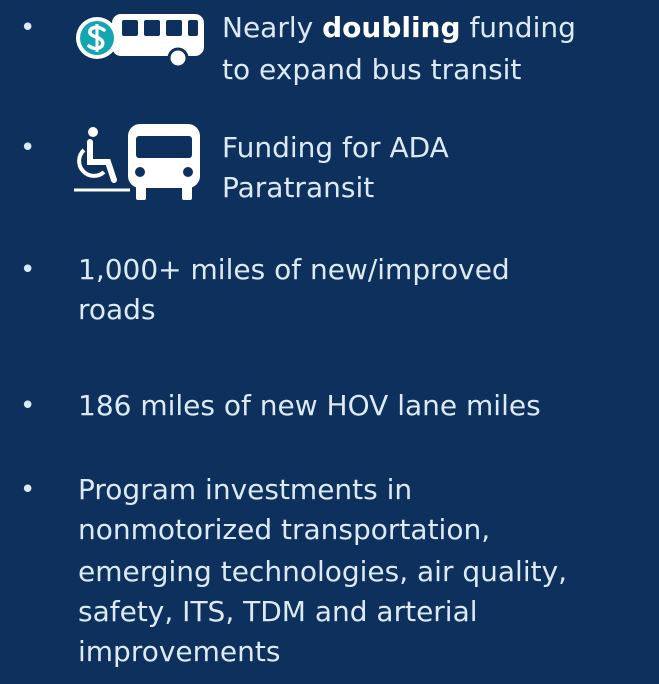 This screenshot has height=684, width=659. What do you see at coordinates (323, 571) in the screenshot?
I see `bullet-text: emerging technologies, air quality,` at bounding box center [323, 571].